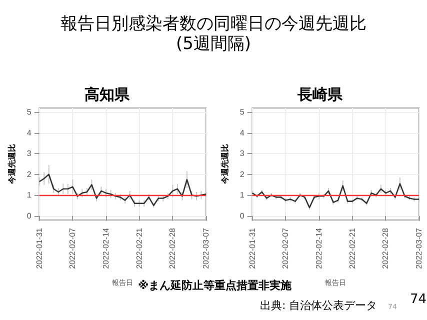 The height and width of the screenshot is (320, 427). Describe the element at coordinates (214, 34) in the screenshot. I see `text: 報告日別感染者数の同曜日の今週先週比 (5週間隔)` at that location.